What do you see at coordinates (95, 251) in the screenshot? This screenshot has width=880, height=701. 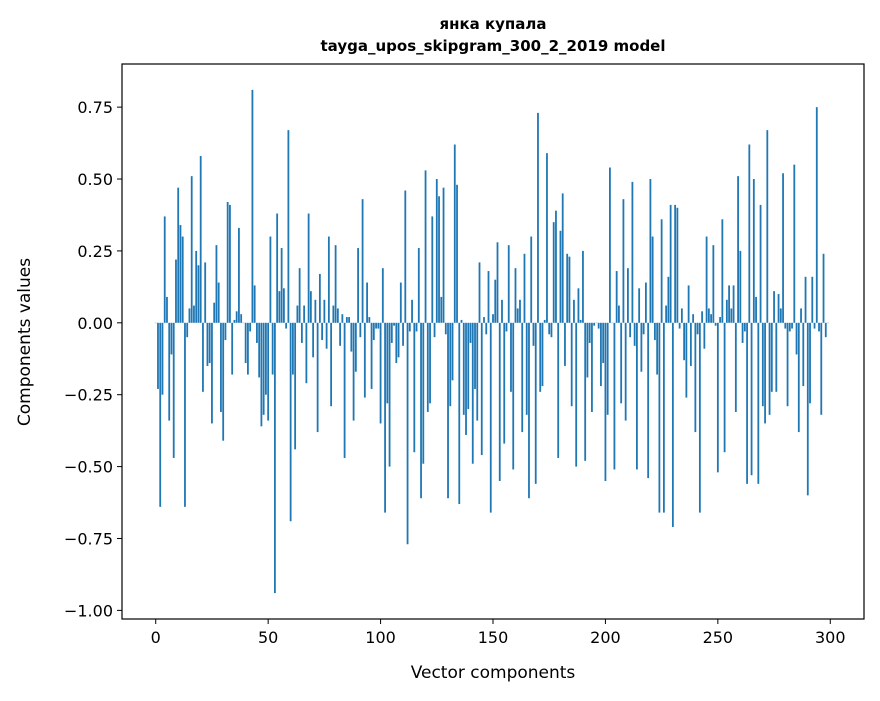 I see `y-tick-label: 0.25` at bounding box center [95, 251].